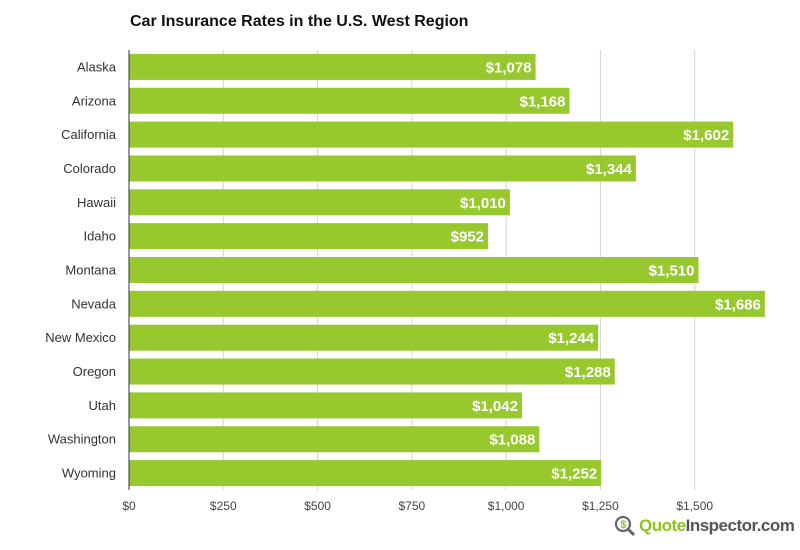  I want to click on data-label: $1,168, so click(543, 101).